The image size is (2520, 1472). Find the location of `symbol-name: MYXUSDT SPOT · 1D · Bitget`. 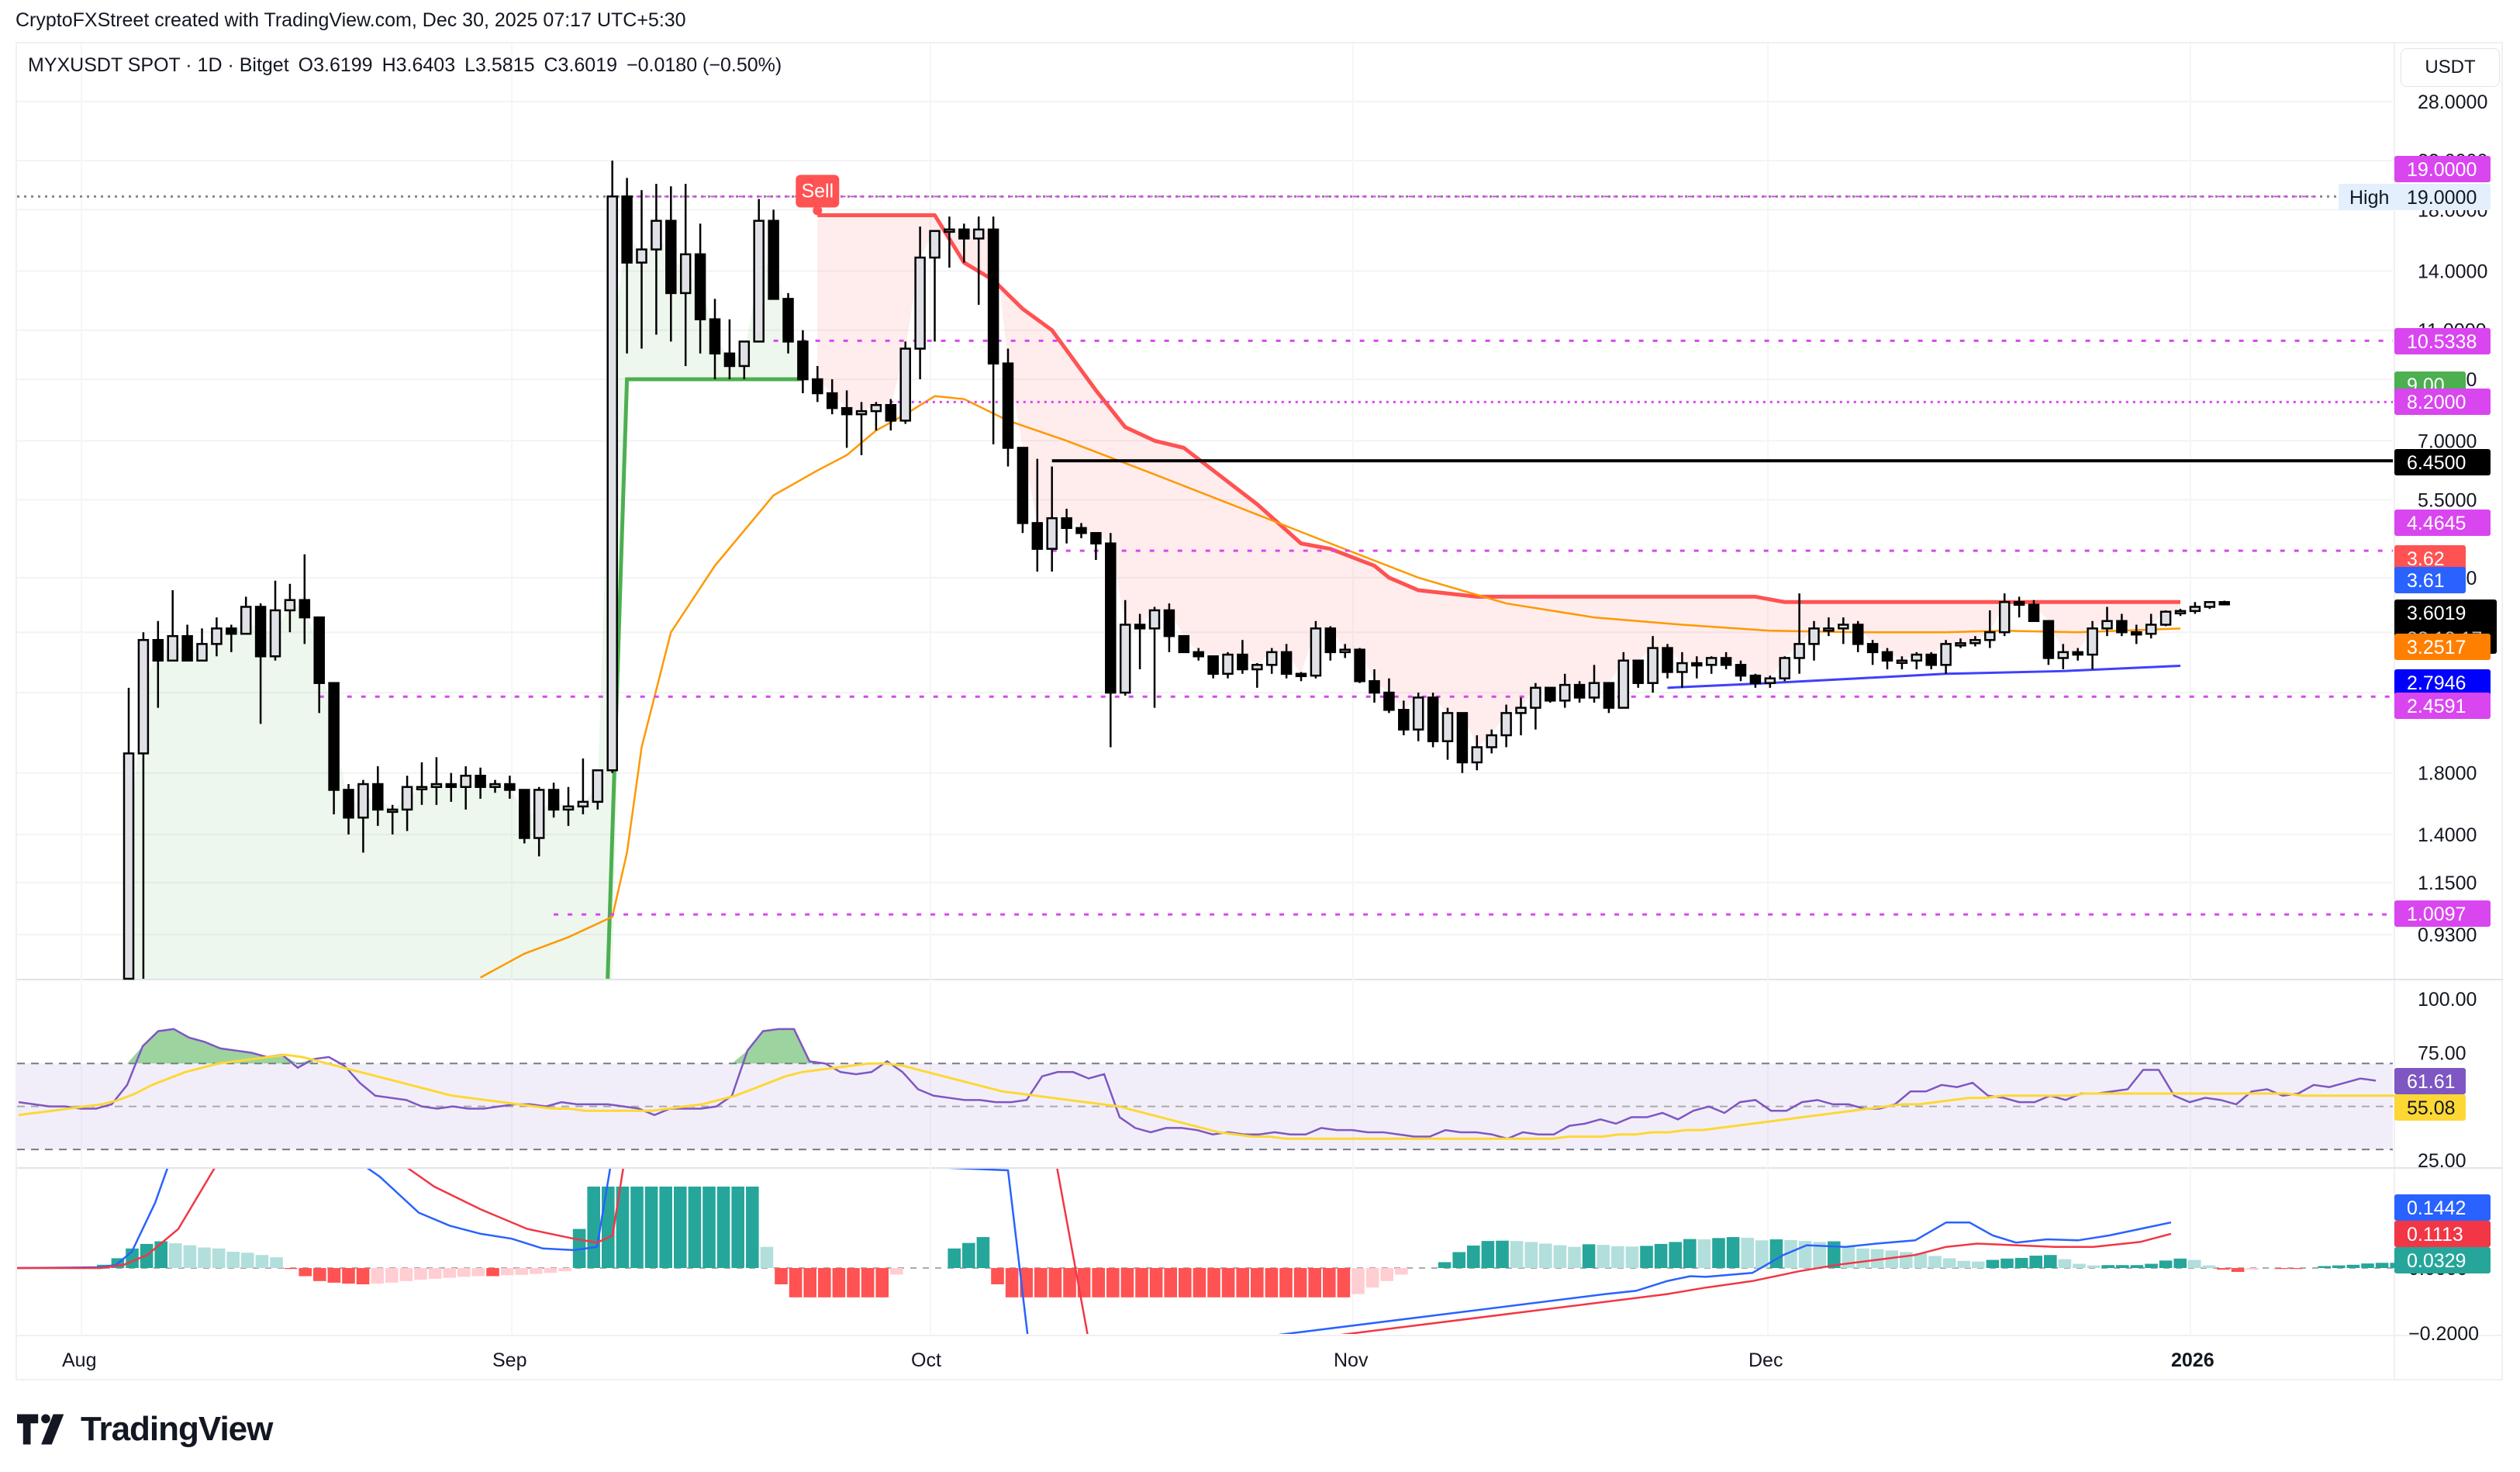

symbol-name: MYXUSDT SPOT · 1D · Bitget is located at coordinates (158, 65).